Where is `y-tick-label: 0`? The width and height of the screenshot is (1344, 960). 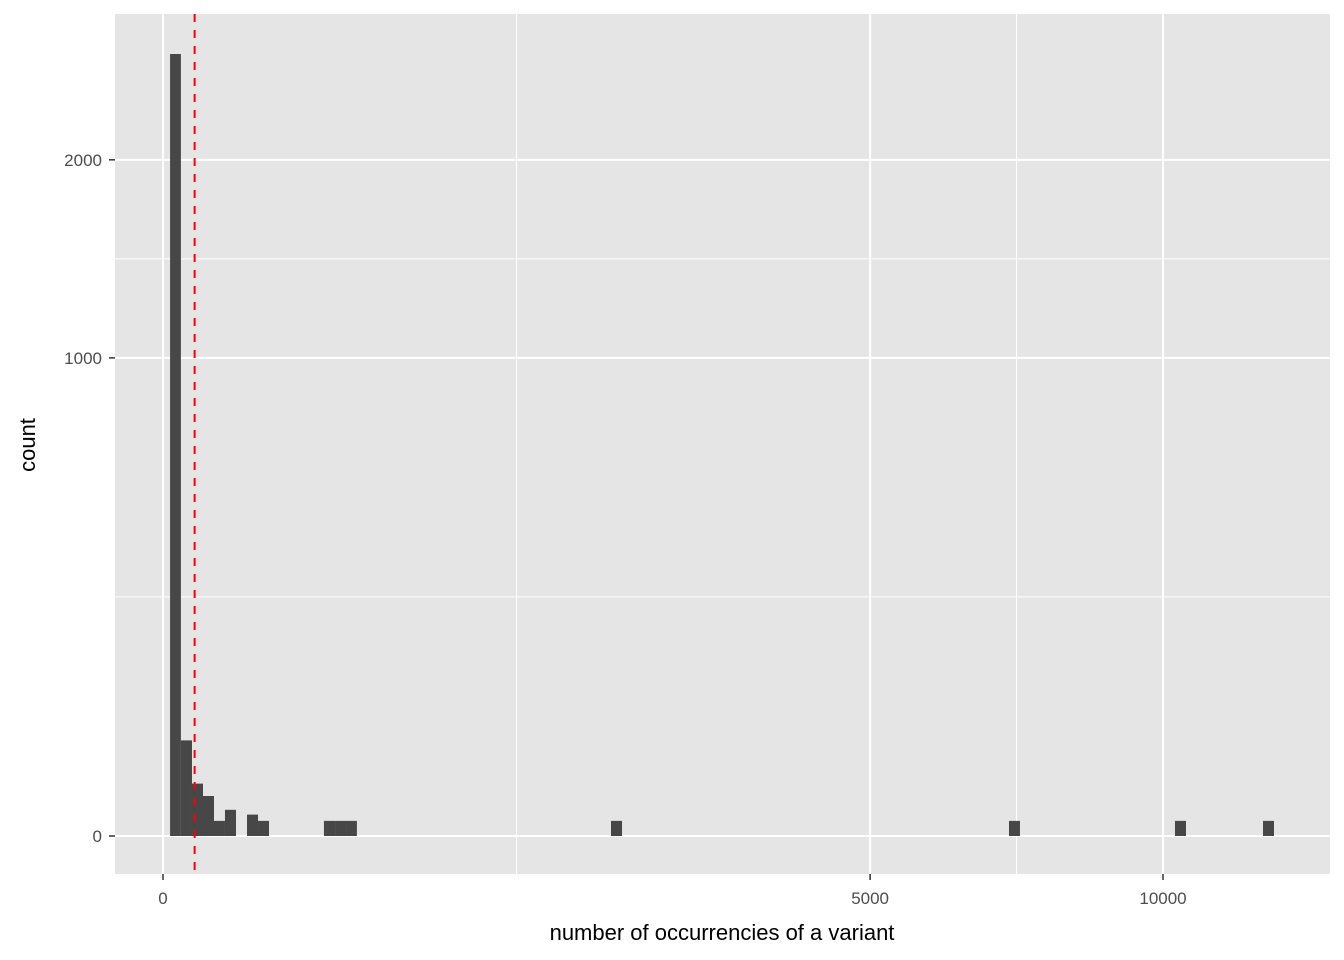
y-tick-label: 0 is located at coordinates (97, 836).